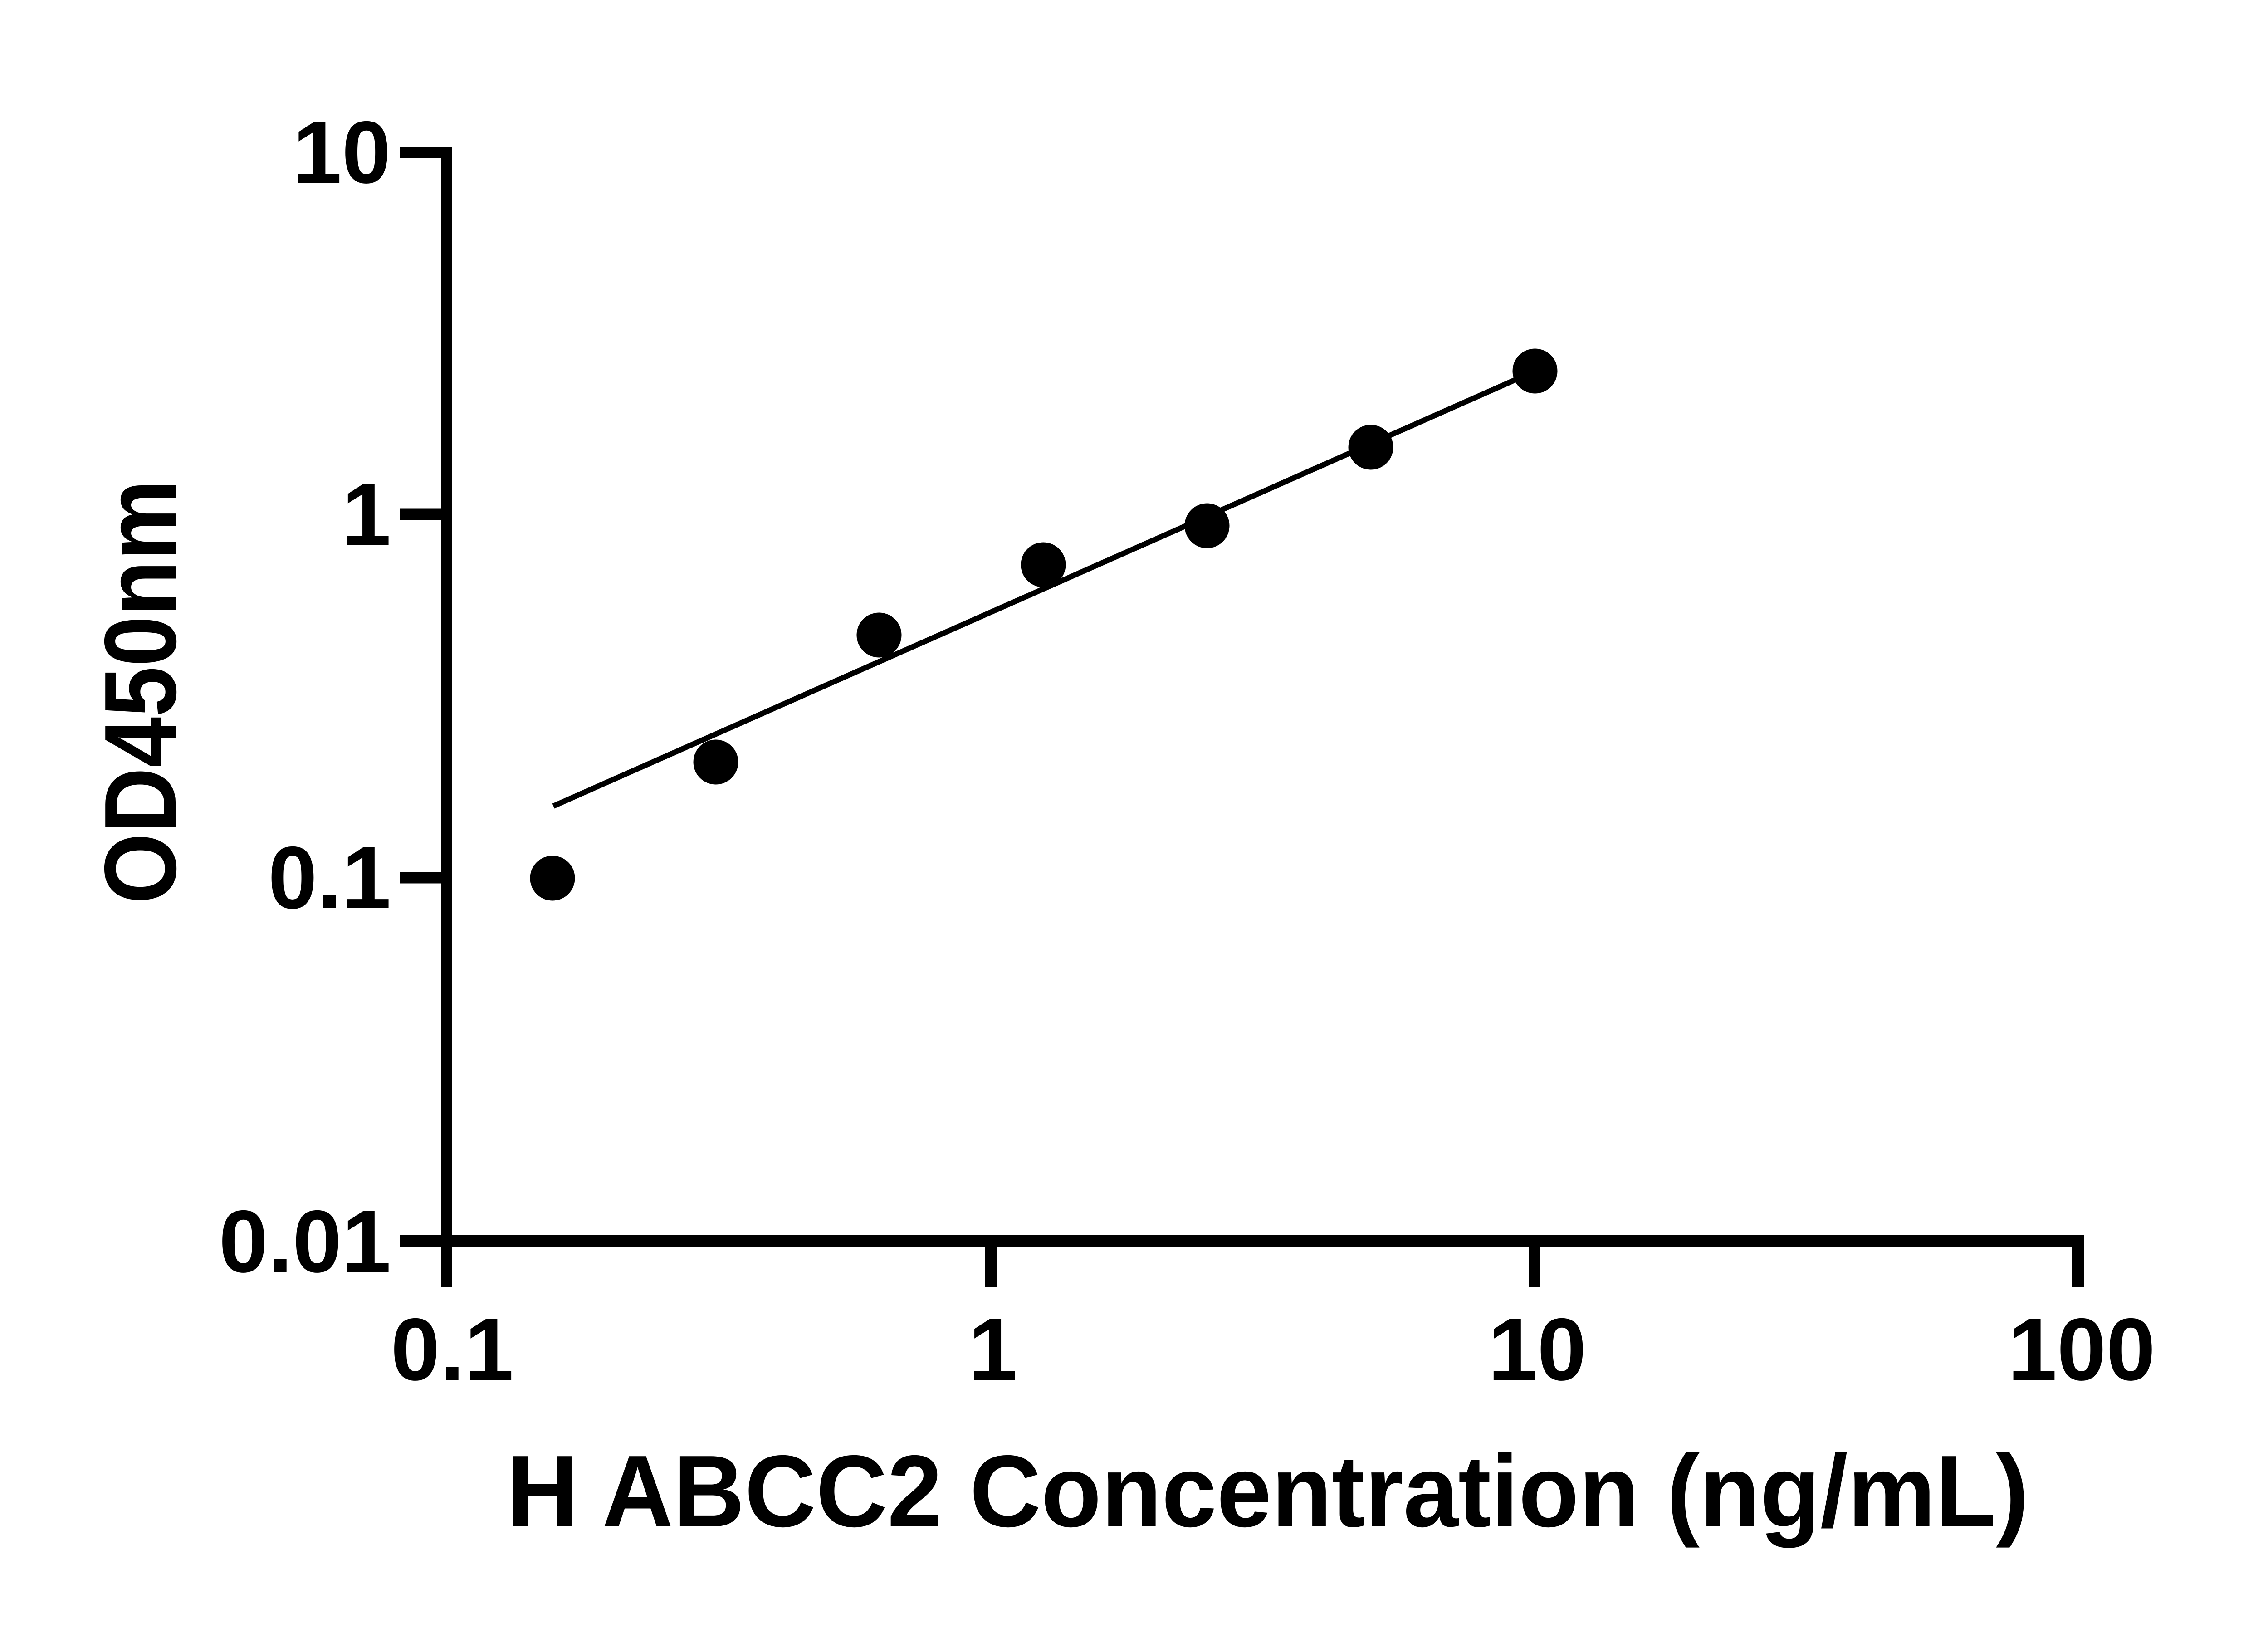 Image resolution: width=2268 pixels, height=1633 pixels. Describe the element at coordinates (2081, 1349) in the screenshot. I see `svg-text: 100` at that location.